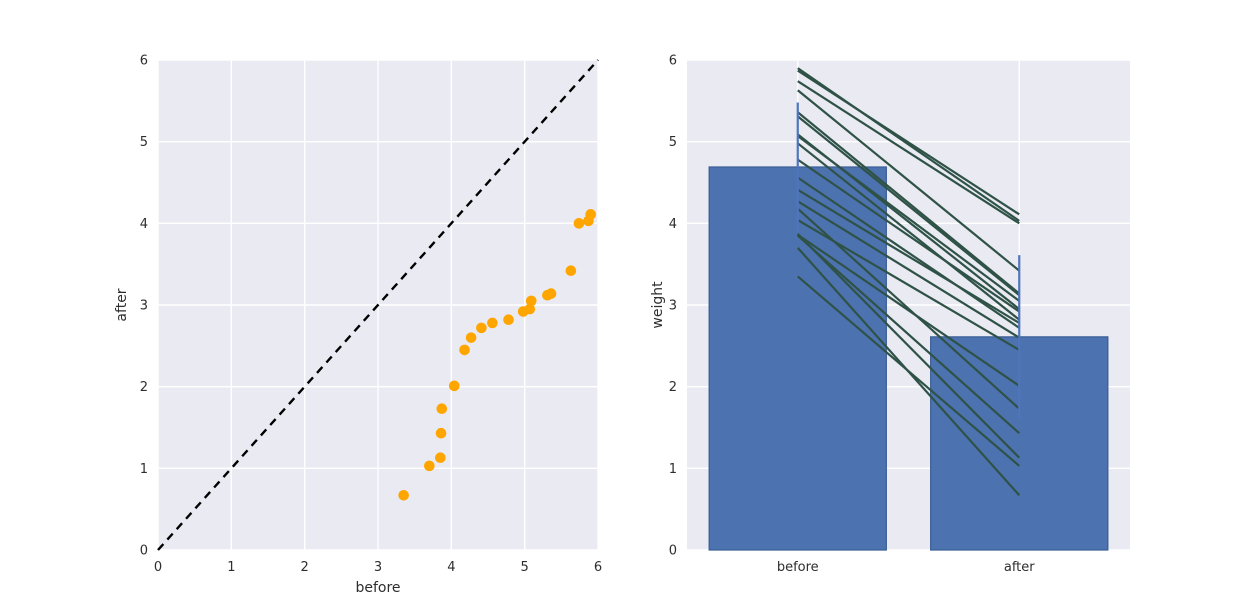 The image size is (1255, 612). Describe the element at coordinates (231, 567) in the screenshot. I see `x-tick-label: 1` at that location.